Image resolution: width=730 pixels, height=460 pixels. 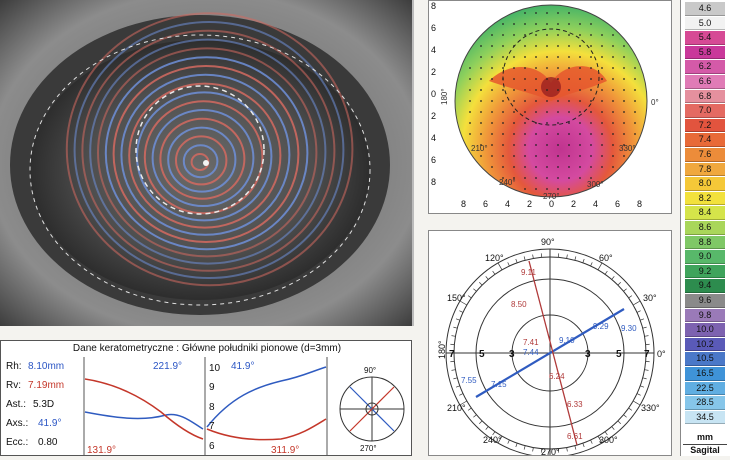 I want to click on steep-value: 6.33, so click(x=575, y=404).